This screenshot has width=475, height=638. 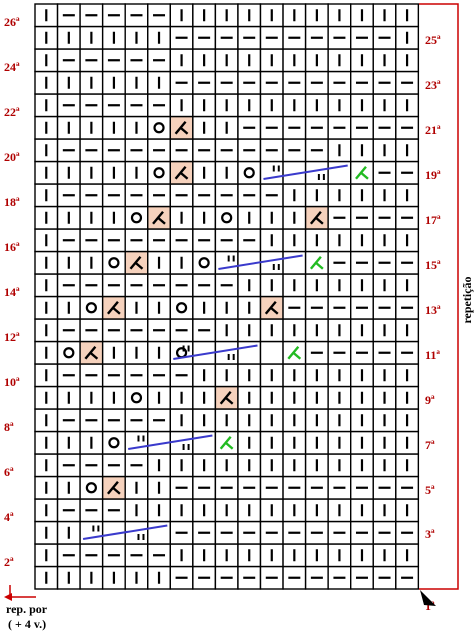 I want to click on repeat-bracket, so click(x=439, y=296).